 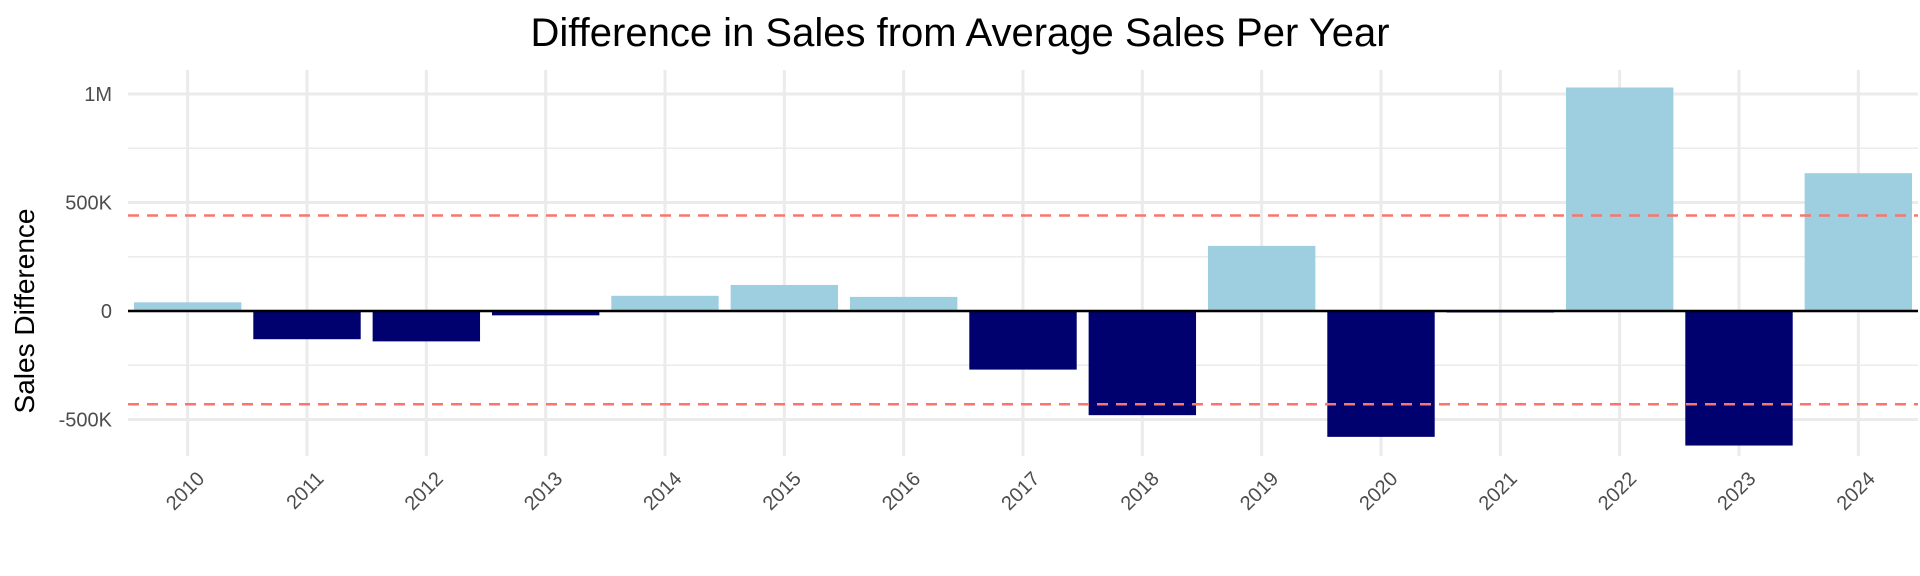 What do you see at coordinates (782, 491) in the screenshot?
I see `x-tick-label: 2015` at bounding box center [782, 491].